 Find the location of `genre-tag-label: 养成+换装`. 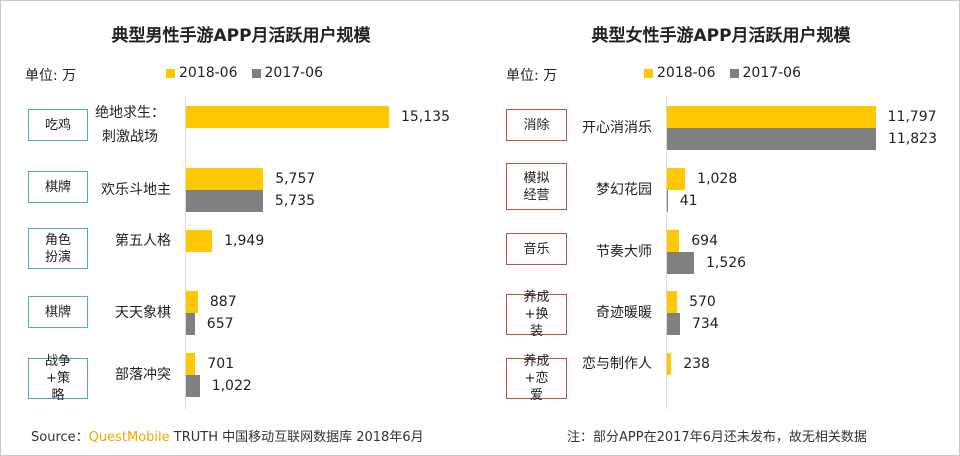

genre-tag-label: 养成+换装 is located at coordinates (536, 314).